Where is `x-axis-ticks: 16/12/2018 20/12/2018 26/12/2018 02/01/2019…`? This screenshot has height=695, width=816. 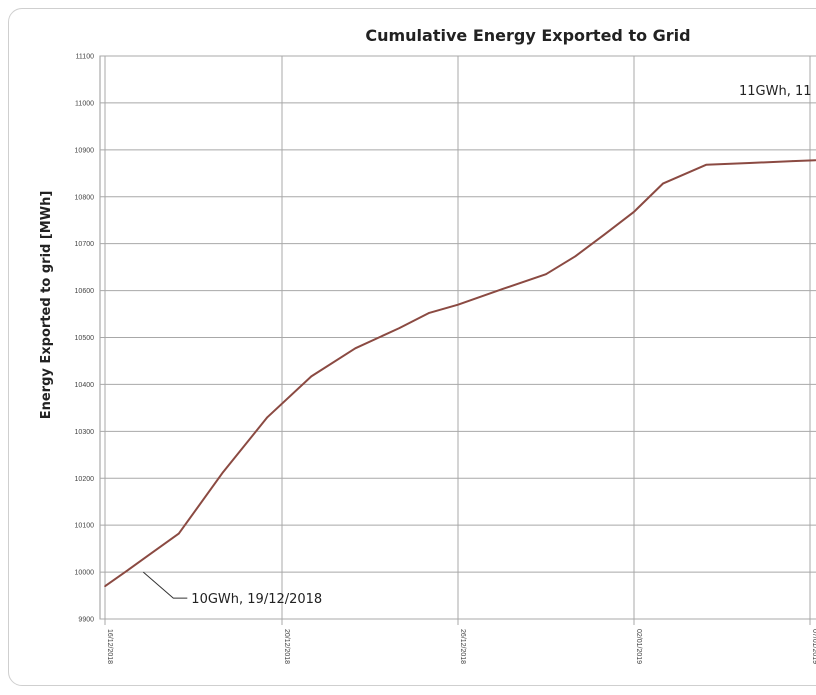
x-axis-ticks: 16/12/2018 20/12/2018 26/12/2018 02/01/2019… is located at coordinates (461, 646).